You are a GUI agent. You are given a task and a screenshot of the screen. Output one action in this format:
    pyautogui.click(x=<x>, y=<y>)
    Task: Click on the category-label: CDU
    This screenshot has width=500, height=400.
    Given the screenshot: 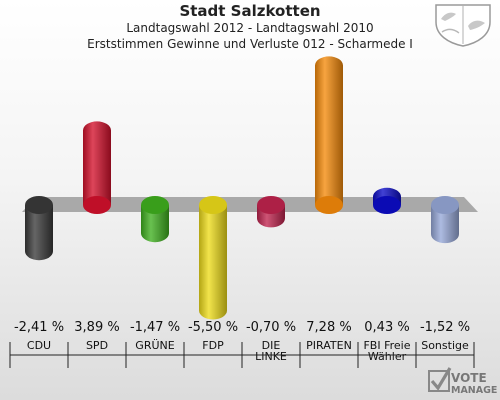 What is the action you would take?
    pyautogui.click(x=39, y=345)
    